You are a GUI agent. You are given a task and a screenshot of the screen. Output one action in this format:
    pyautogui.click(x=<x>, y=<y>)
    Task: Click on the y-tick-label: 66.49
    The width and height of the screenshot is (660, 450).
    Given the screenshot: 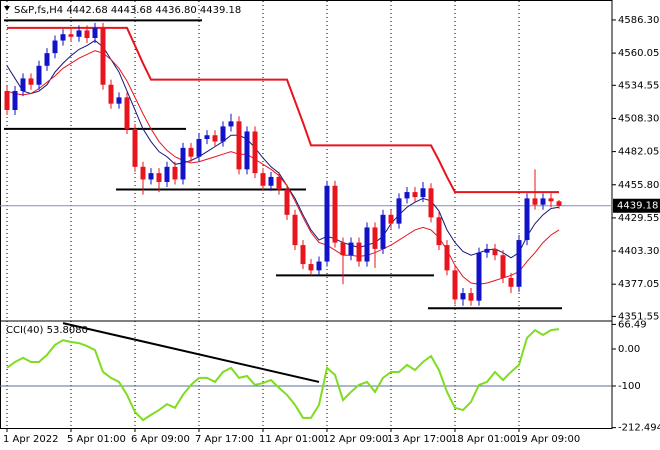 What is the action you would take?
    pyautogui.click(x=632, y=324)
    